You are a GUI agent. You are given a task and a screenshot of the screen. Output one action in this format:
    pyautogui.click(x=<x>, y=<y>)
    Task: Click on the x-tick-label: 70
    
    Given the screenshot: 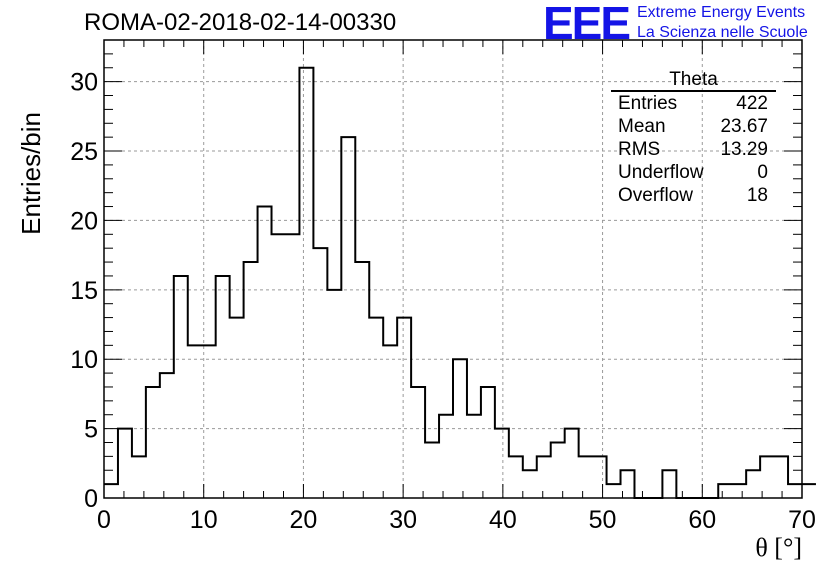 What is the action you would take?
    pyautogui.click(x=802, y=520)
    